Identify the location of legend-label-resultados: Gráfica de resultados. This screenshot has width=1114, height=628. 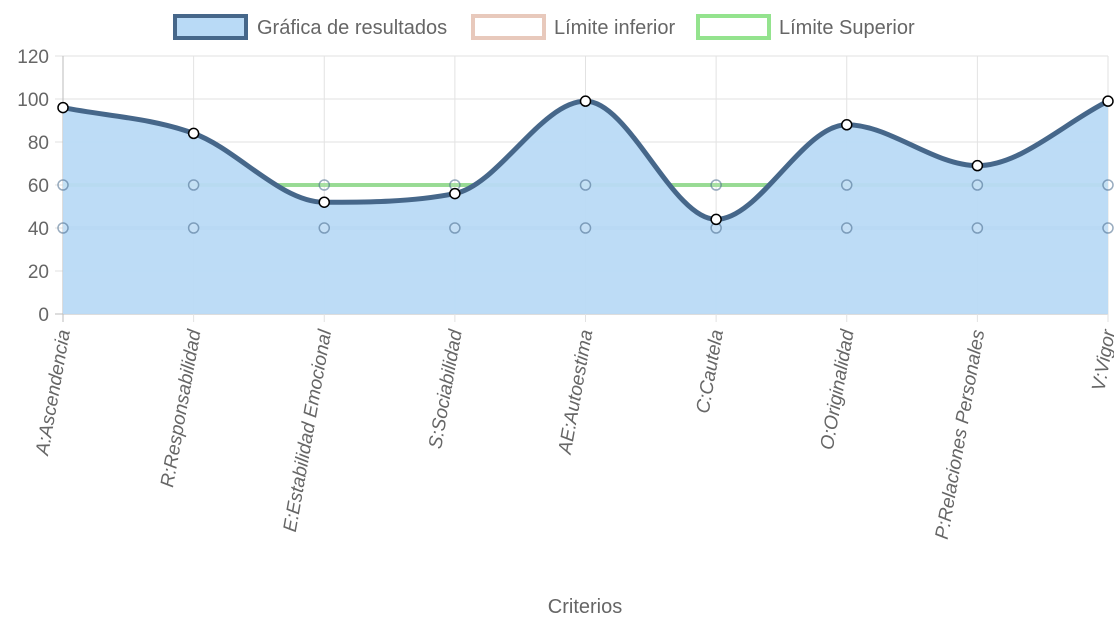
(352, 28).